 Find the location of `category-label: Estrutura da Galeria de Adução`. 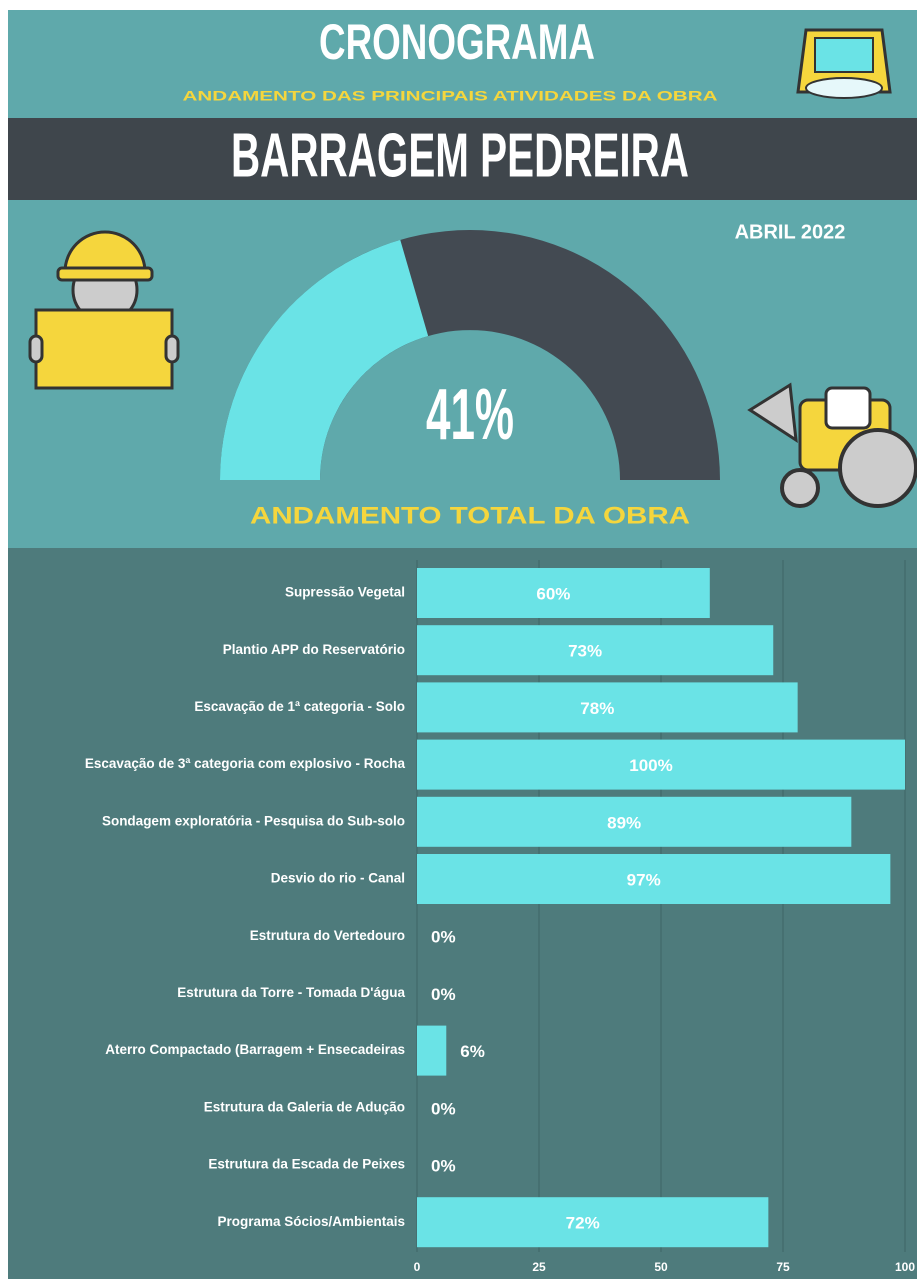

category-label: Estrutura da Galeria de Adução is located at coordinates (304, 1106).